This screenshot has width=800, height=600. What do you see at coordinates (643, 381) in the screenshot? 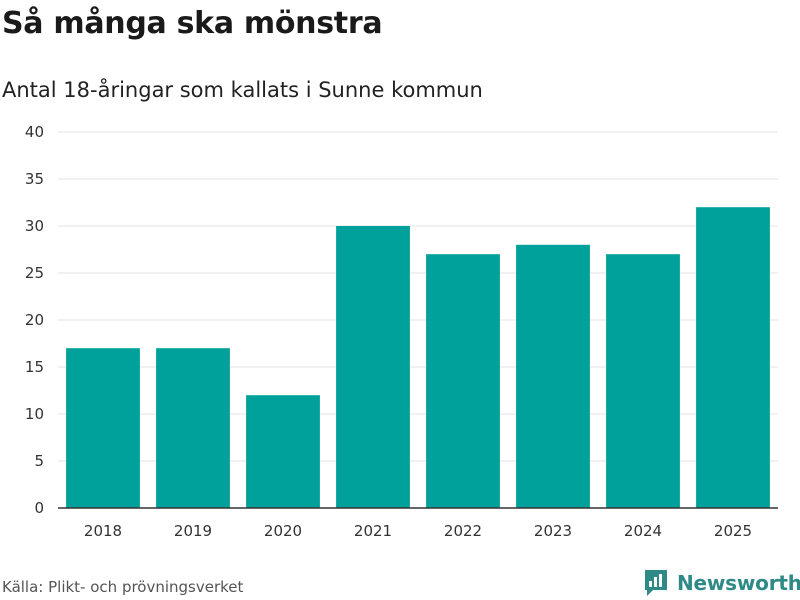
I see `bar-2024` at bounding box center [643, 381].